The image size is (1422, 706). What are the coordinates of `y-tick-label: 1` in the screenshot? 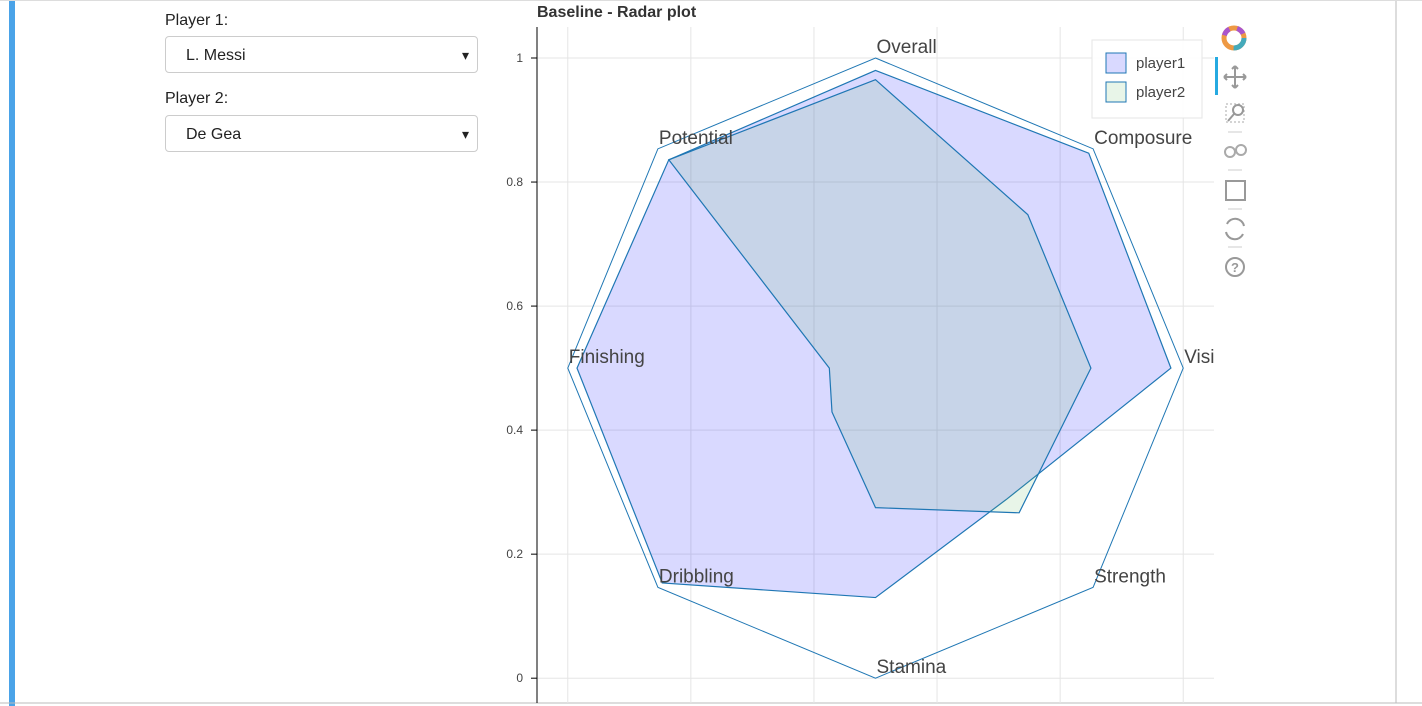 It's located at (519, 58).